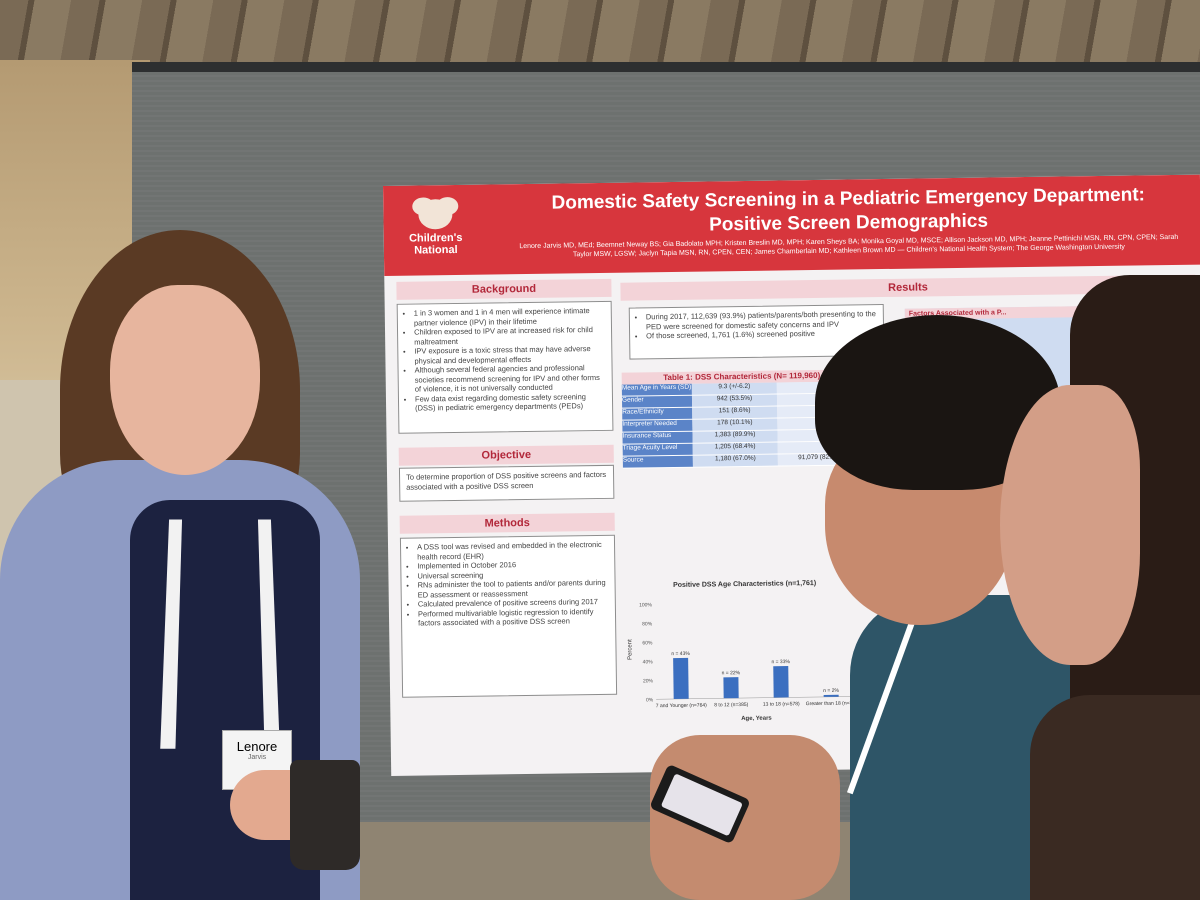 The image size is (1200, 900). Describe the element at coordinates (220, 634) in the screenshot. I see `presenter-lanyard` at that location.